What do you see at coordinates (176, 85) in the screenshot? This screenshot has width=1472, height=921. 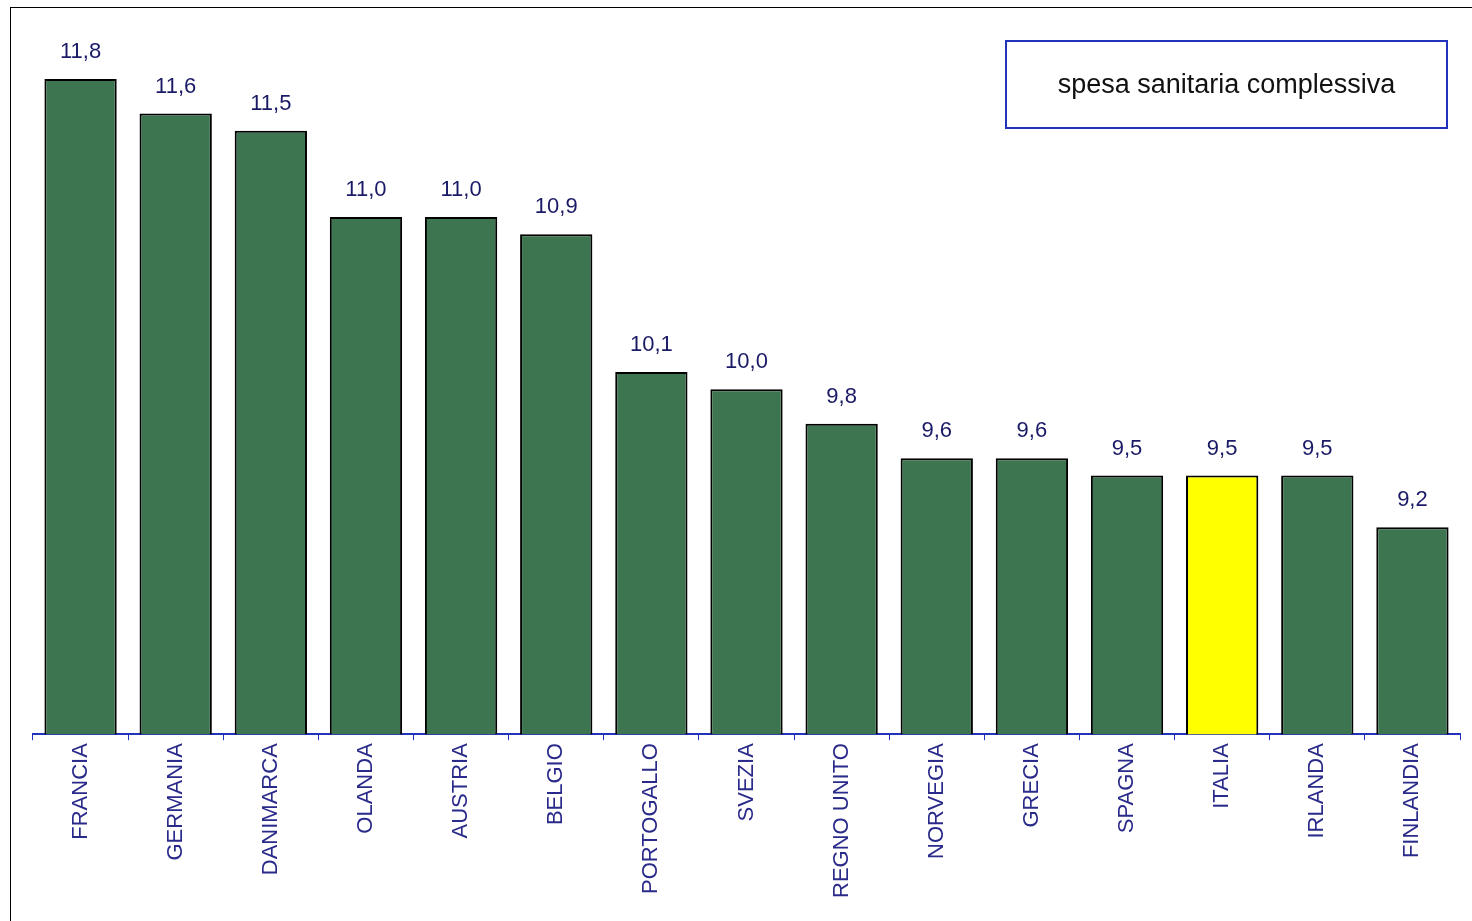 I see `data-label: 11,6` at bounding box center [176, 85].